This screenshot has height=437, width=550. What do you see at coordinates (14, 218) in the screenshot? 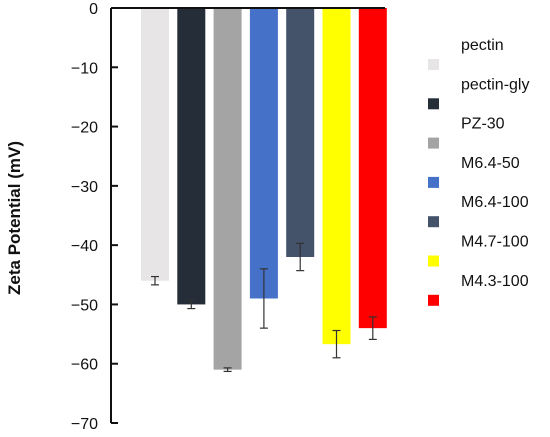
I see `y-axis-label: Zeta Potential (mV)` at bounding box center [14, 218].